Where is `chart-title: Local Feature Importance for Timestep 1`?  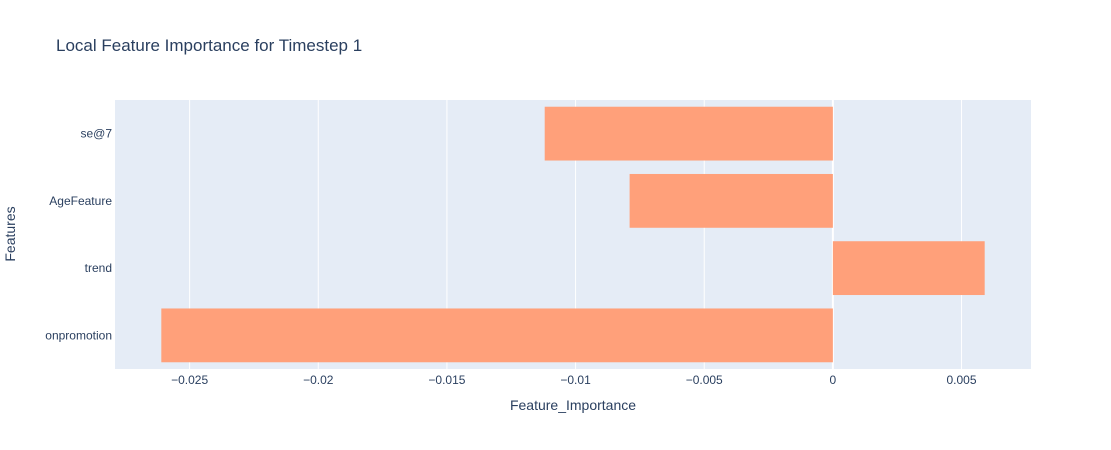
chart-title: Local Feature Importance for Timestep 1 is located at coordinates (209, 45).